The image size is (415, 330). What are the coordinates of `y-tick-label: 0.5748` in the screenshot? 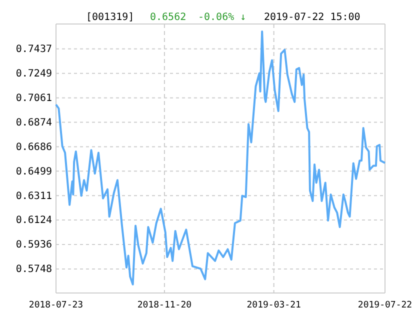 It's located at (34, 270).